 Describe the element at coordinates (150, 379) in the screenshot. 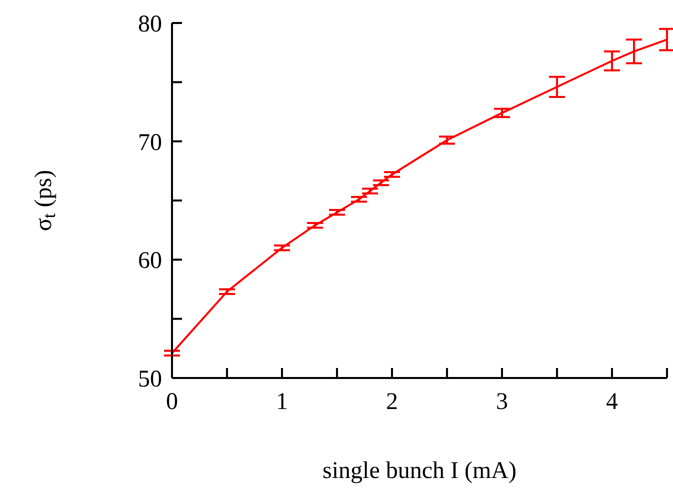

I see `y-tick-label: 50` at that location.